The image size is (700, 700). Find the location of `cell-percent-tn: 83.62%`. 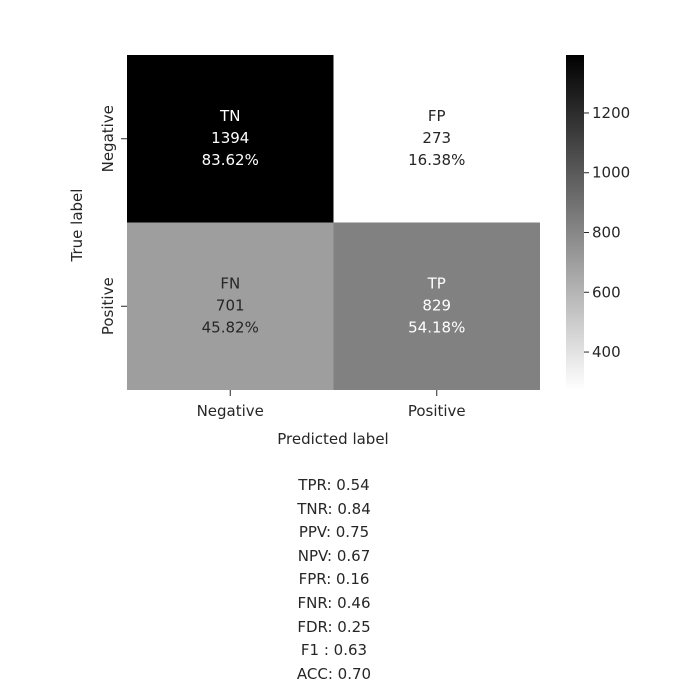

cell-percent-tn: 83.62% is located at coordinates (230, 160).